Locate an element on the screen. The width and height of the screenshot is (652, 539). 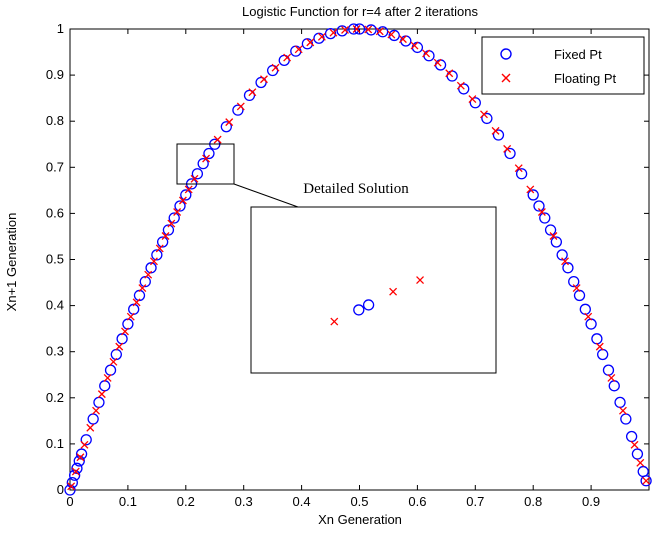
x-tick-label: 0.3 is located at coordinates (244, 501).